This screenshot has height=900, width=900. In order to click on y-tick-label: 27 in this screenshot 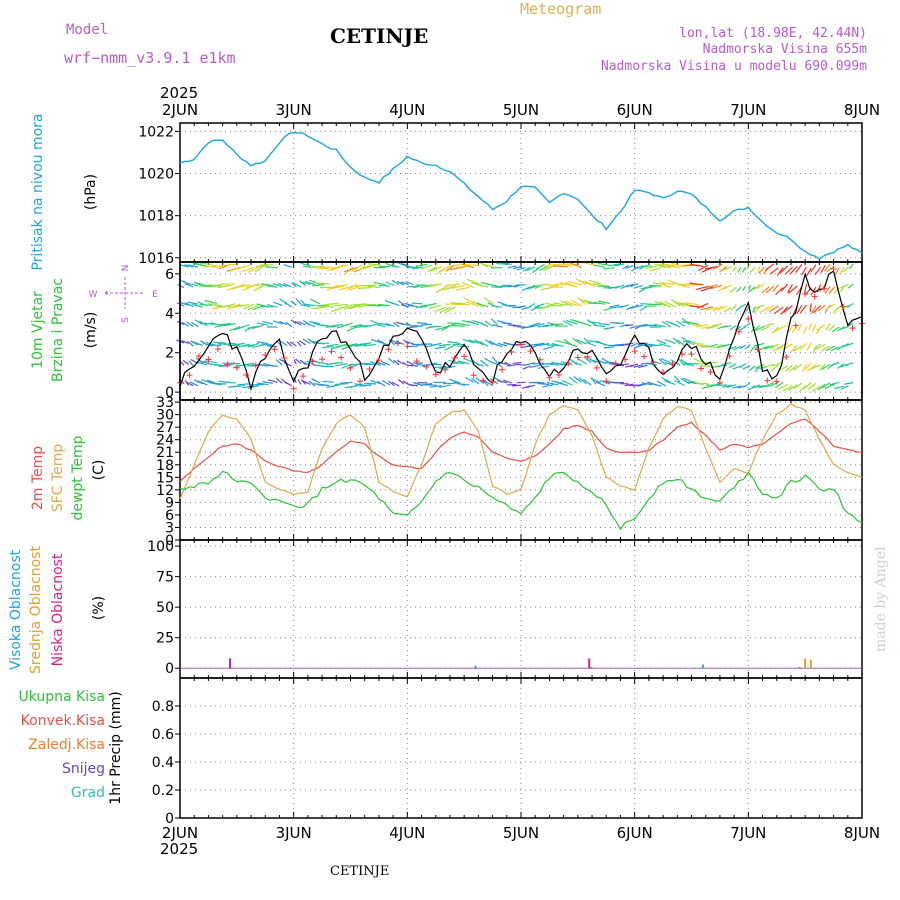, I will do `click(165, 428)`.